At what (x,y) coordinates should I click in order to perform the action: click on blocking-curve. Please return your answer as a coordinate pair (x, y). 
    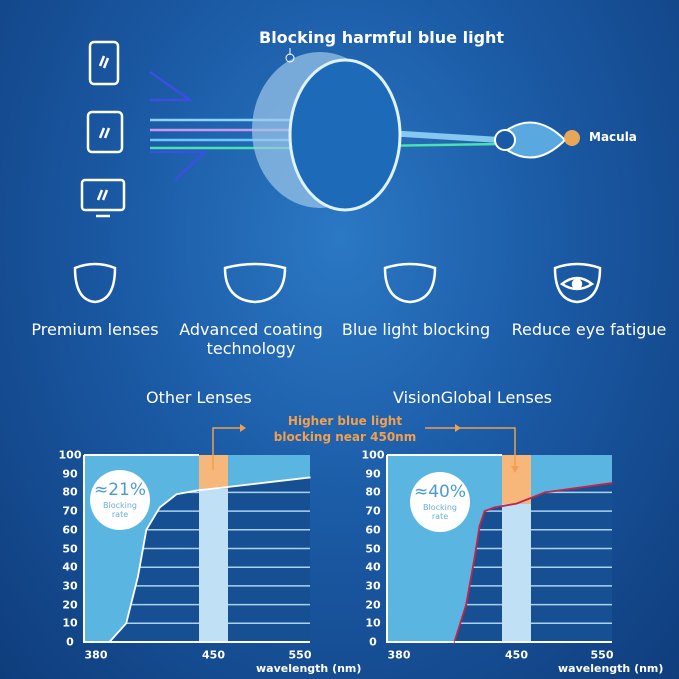
    Looking at the image, I should click on (533, 562).